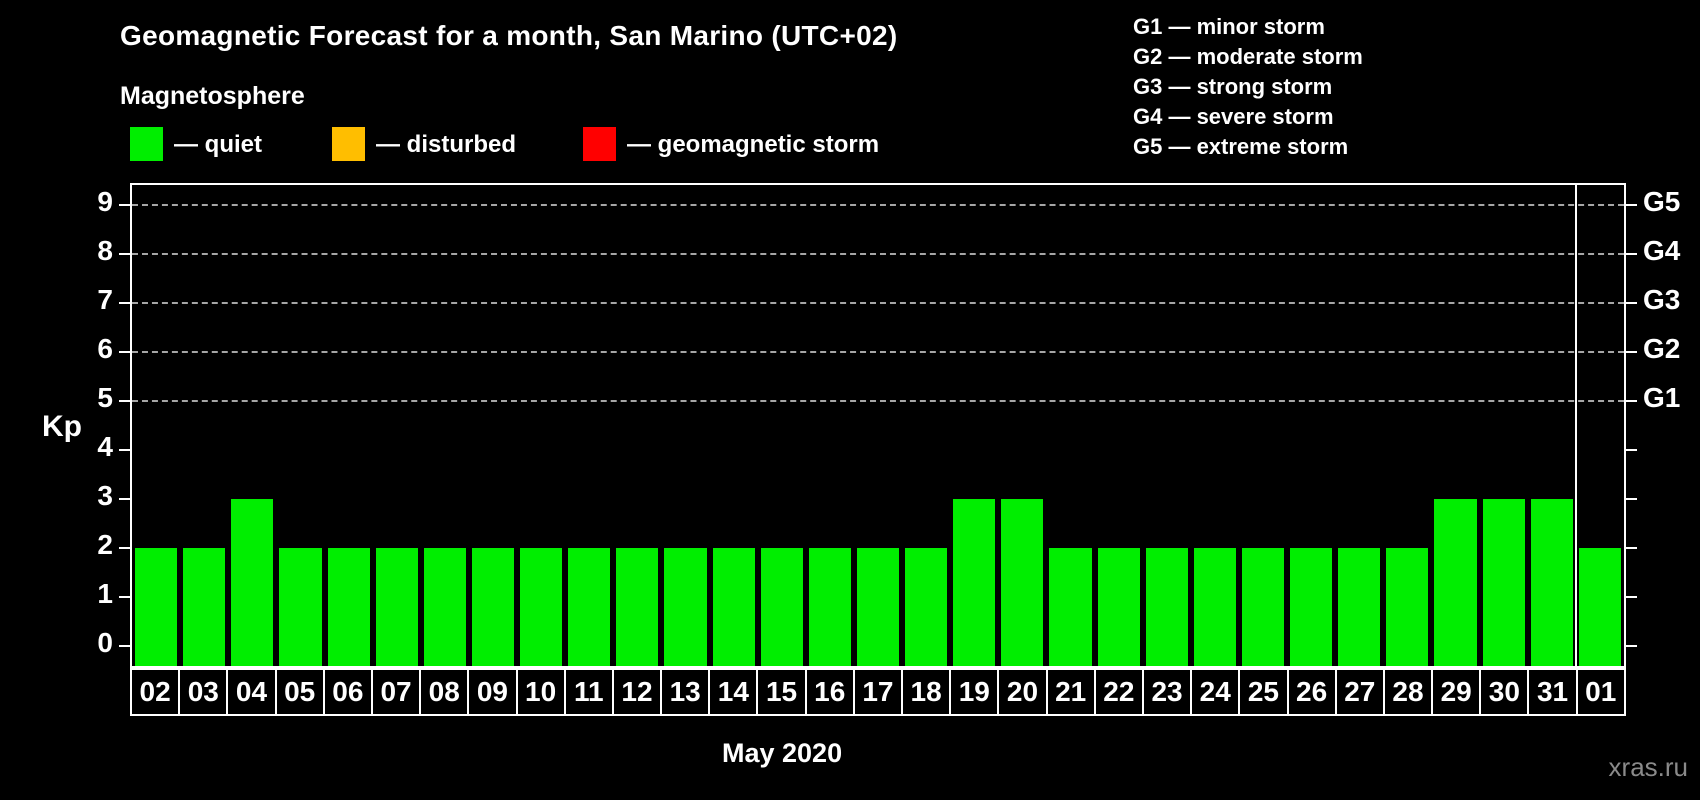  I want to click on day-cell-08: 08, so click(445, 692).